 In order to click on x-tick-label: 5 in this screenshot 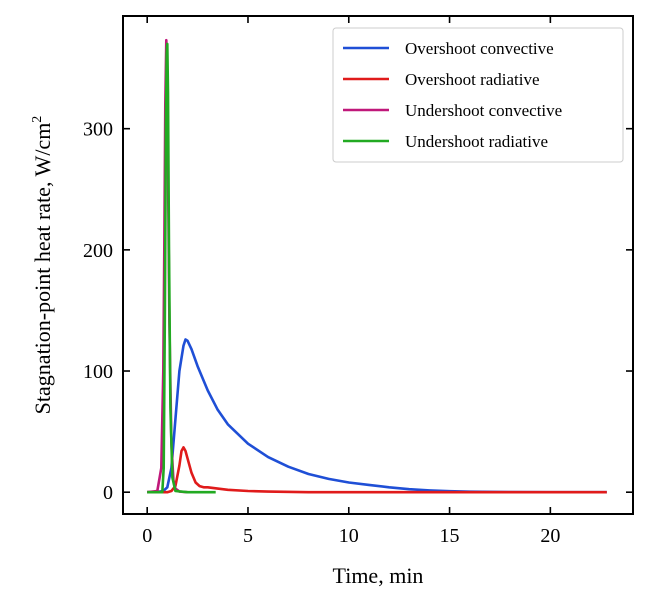, I will do `click(248, 536)`.